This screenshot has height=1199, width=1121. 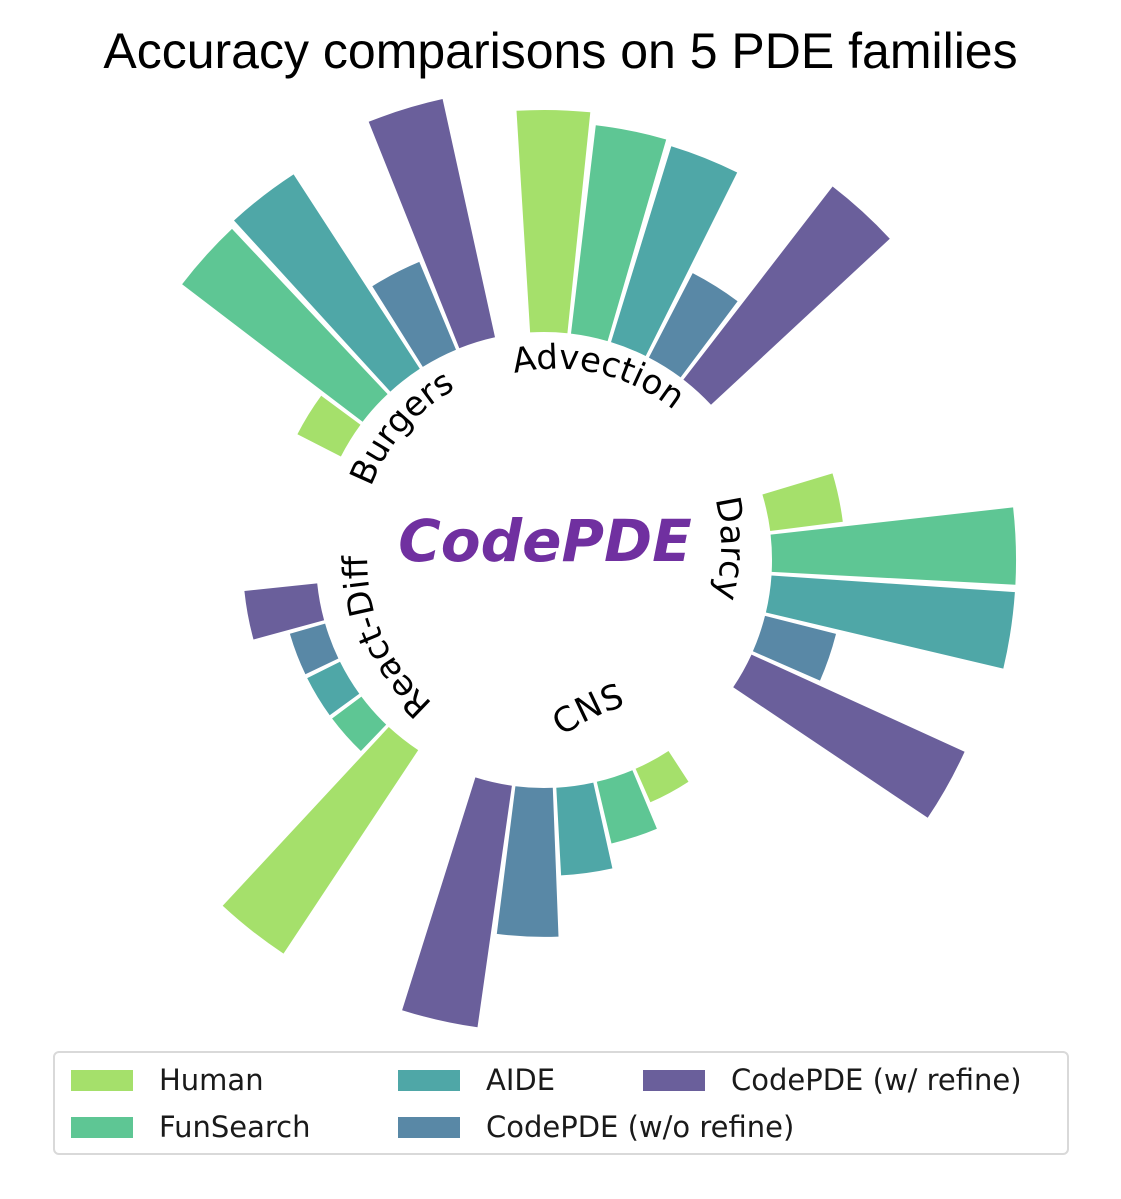 What do you see at coordinates (285, 325) in the screenshot?
I see `bar-burgers-funsearch` at bounding box center [285, 325].